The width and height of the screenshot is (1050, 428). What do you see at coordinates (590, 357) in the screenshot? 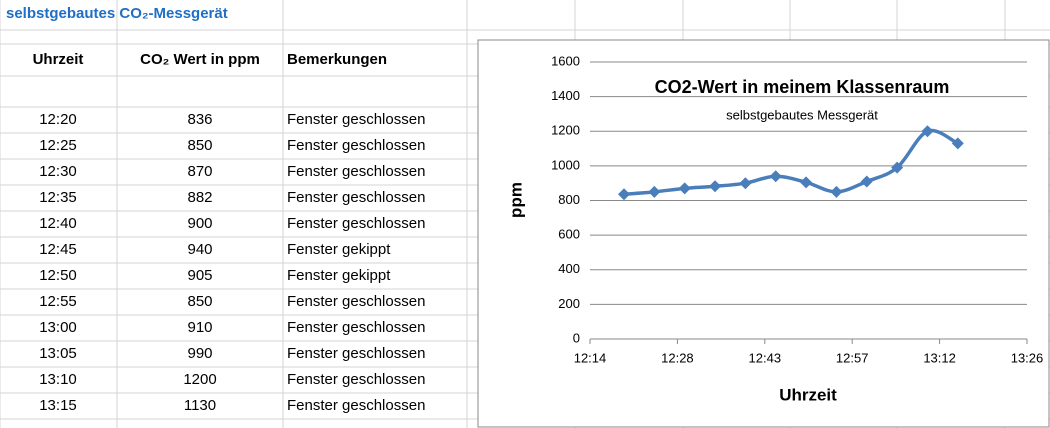
I see `x-tick-label: 12:14` at bounding box center [590, 357].